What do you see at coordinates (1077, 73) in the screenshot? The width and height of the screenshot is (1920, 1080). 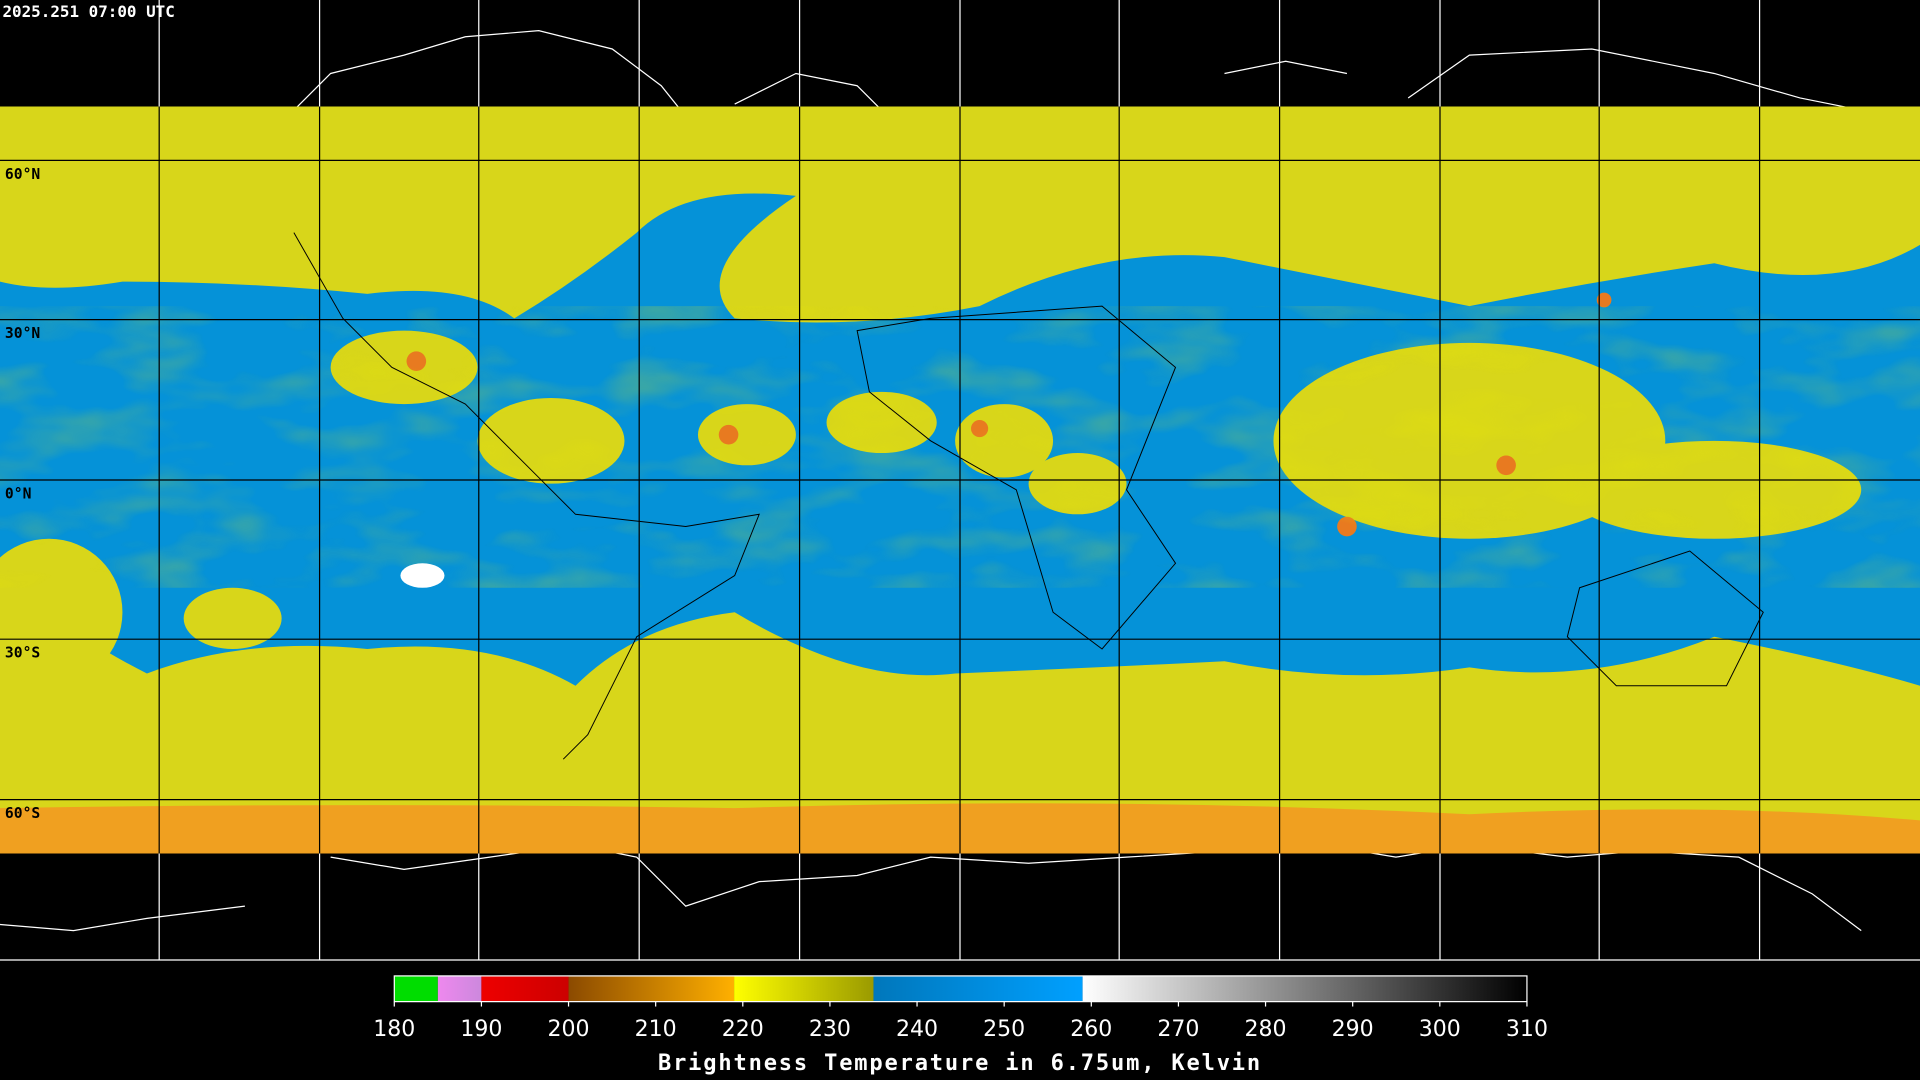 I see `arctic-coast` at bounding box center [1077, 73].